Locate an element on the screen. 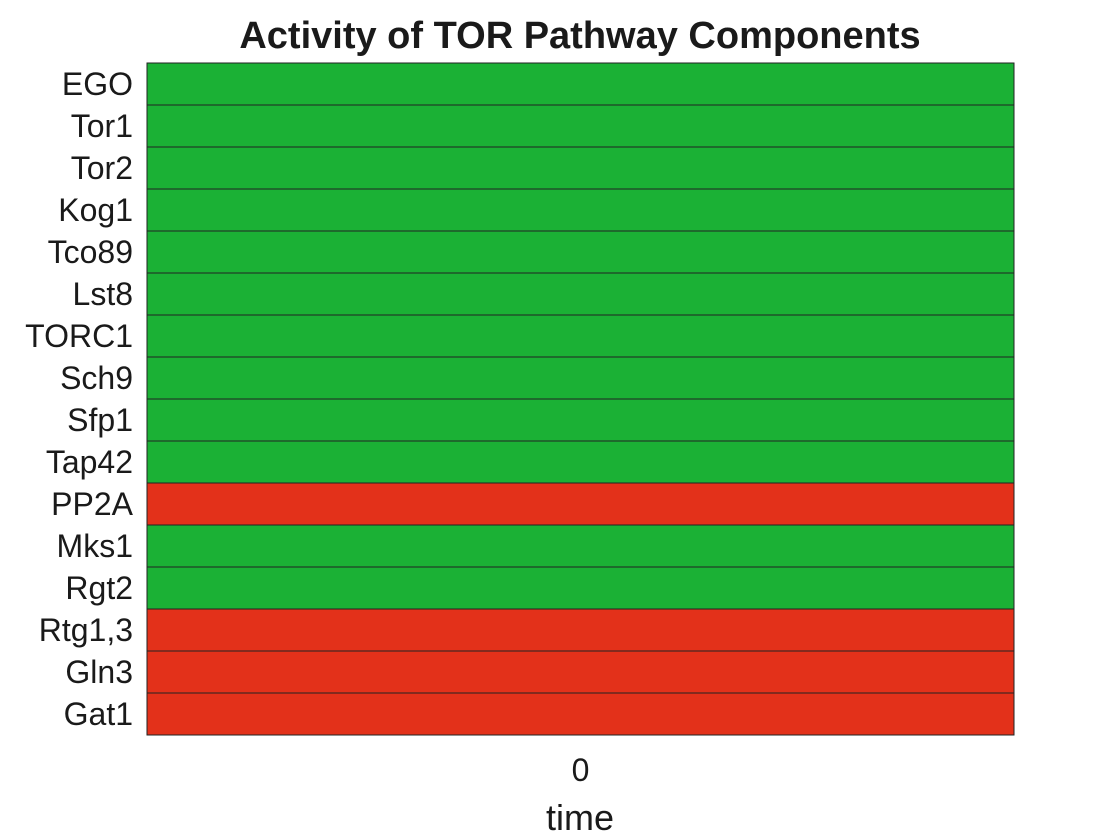  x-axis-ticks: 0 is located at coordinates (581, 770).